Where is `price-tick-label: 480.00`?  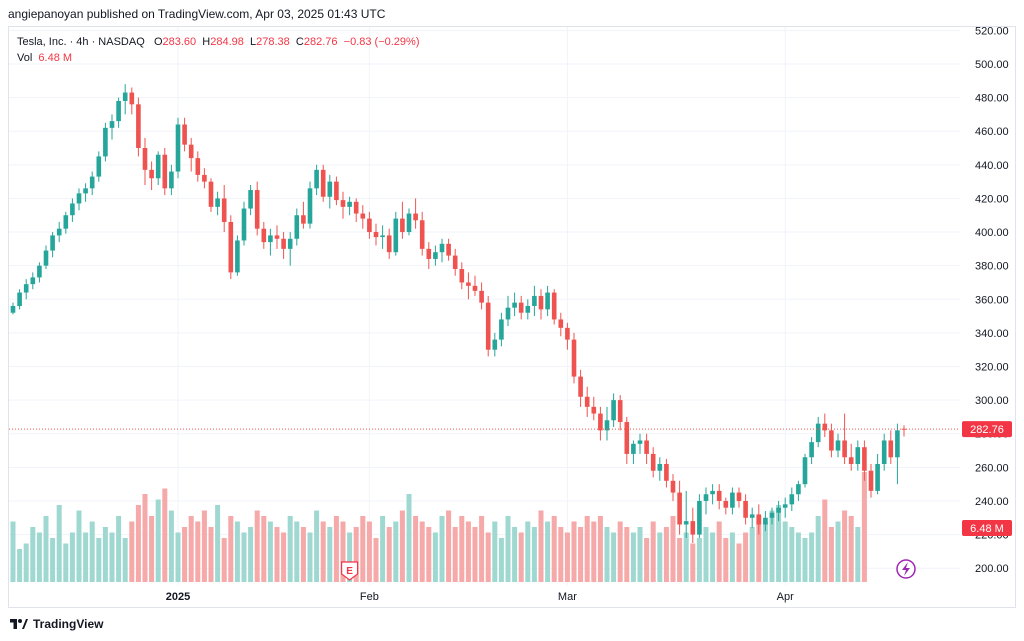
price-tick-label: 480.00 is located at coordinates (992, 99).